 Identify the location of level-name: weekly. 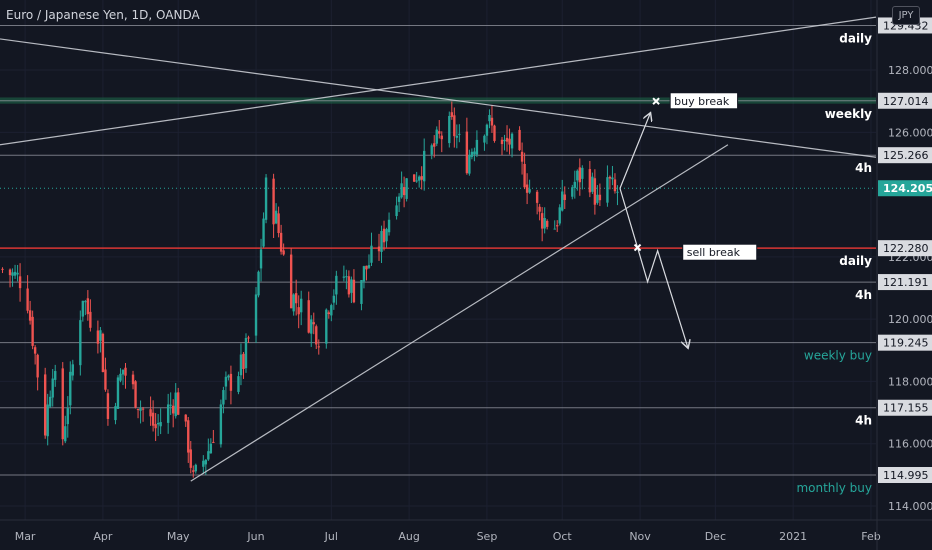
(848, 114).